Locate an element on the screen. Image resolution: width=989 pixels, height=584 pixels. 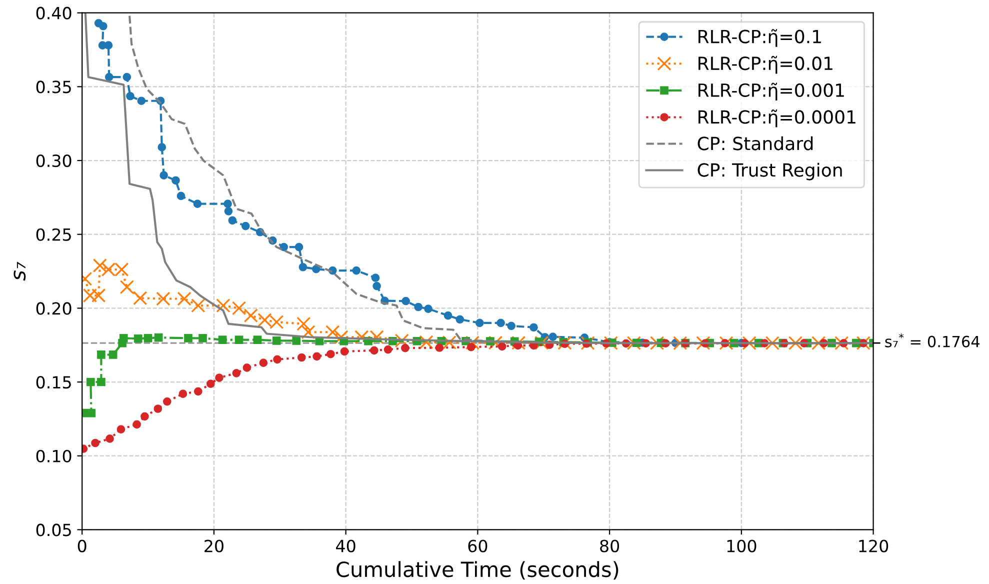
x-tick-label: 40 is located at coordinates (346, 546).